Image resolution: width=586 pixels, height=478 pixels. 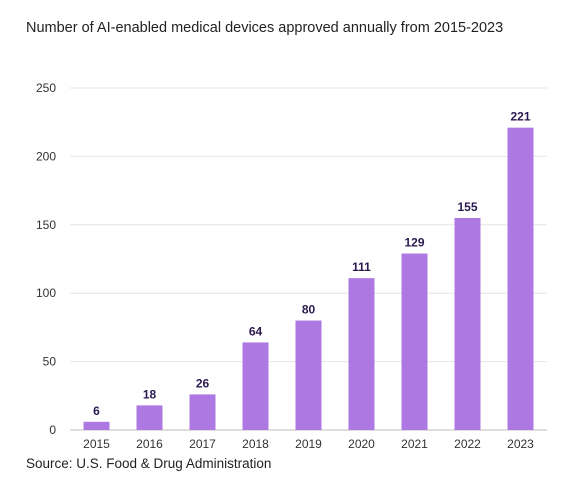 What do you see at coordinates (96, 425) in the screenshot?
I see `bar-2015` at bounding box center [96, 425].